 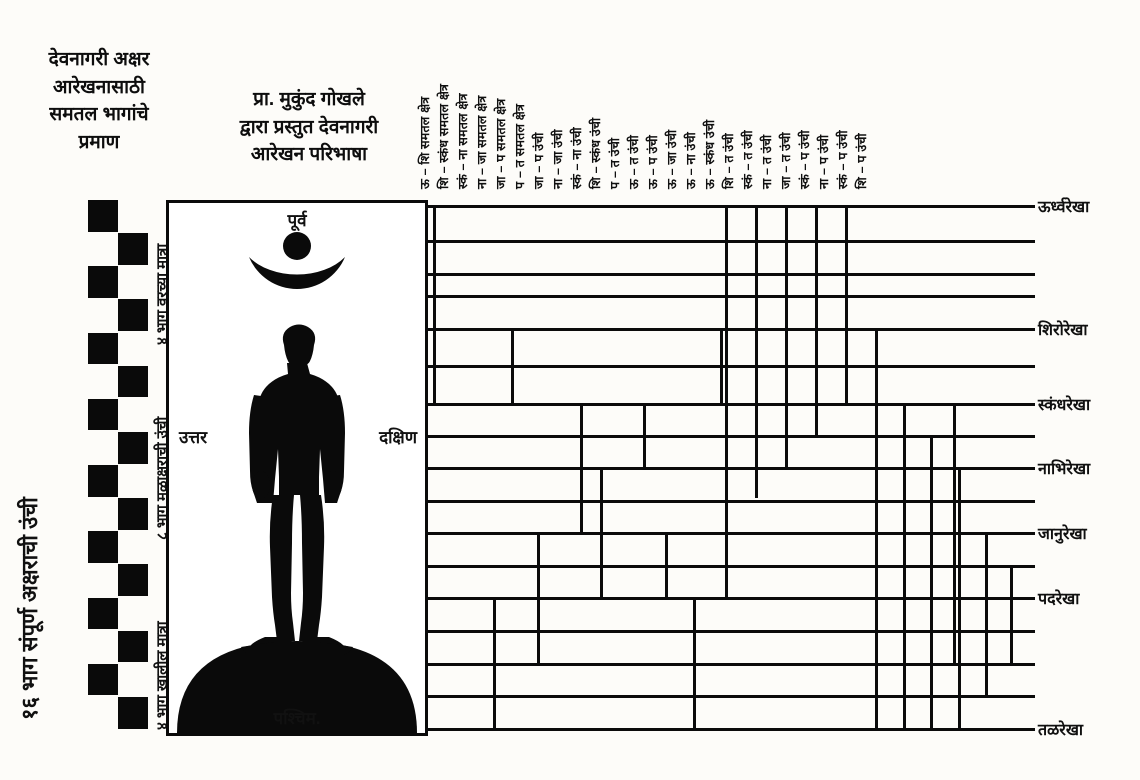 I want to click on grid-column-label: स्कं – ना उंची, so click(x=577, y=158).